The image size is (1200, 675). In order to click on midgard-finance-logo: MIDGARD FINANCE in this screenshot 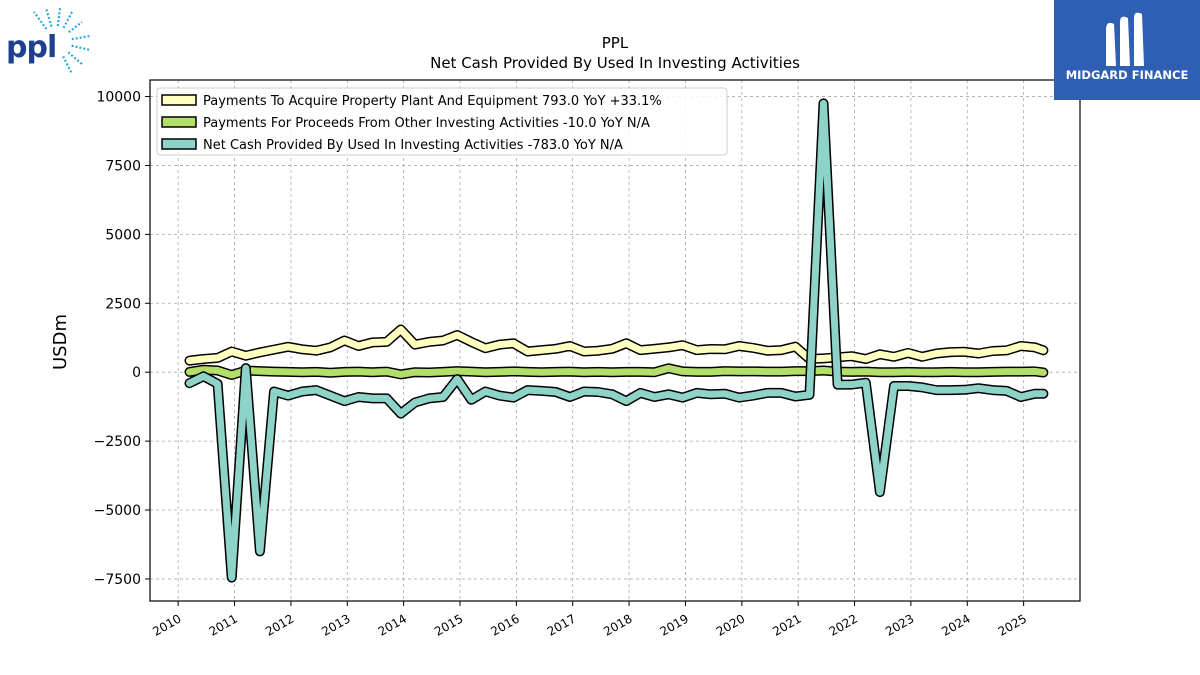, I will do `click(1127, 50)`.